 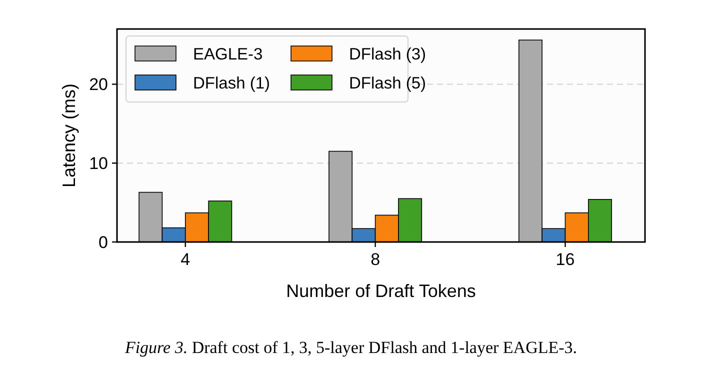 I want to click on legend-label: DFlash (1), so click(x=231, y=83).